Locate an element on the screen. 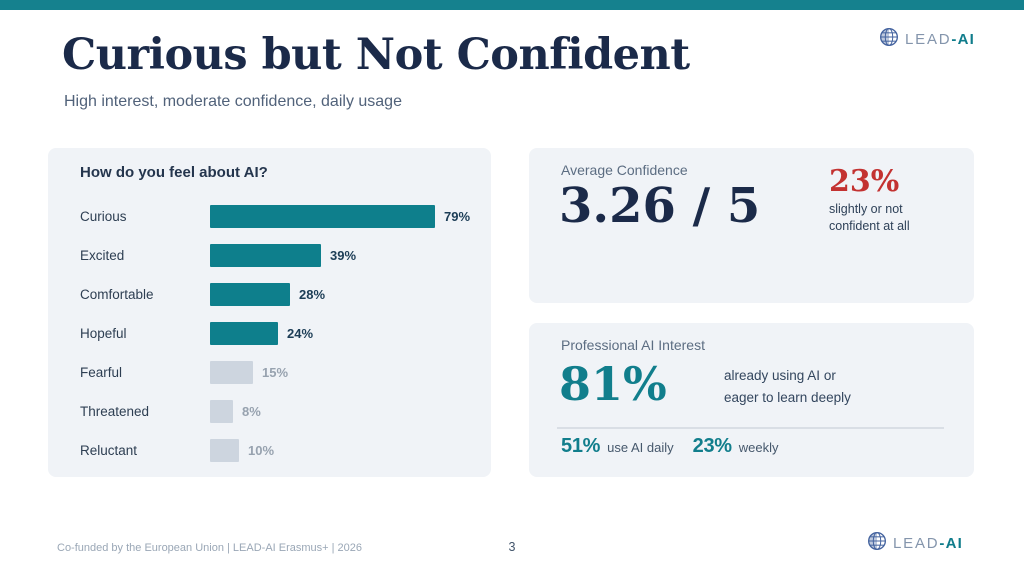 The height and width of the screenshot is (576, 1024). bar-value: 39% is located at coordinates (343, 255).